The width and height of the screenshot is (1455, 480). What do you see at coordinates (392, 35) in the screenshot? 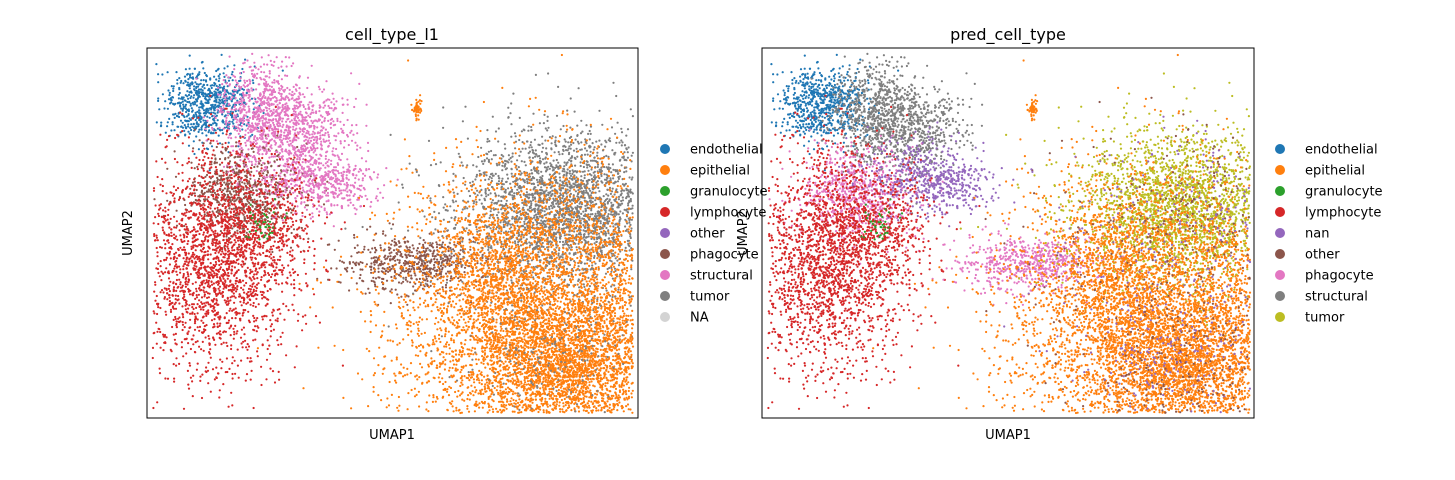
I see `panel-title: cell_type_l1` at bounding box center [392, 35].